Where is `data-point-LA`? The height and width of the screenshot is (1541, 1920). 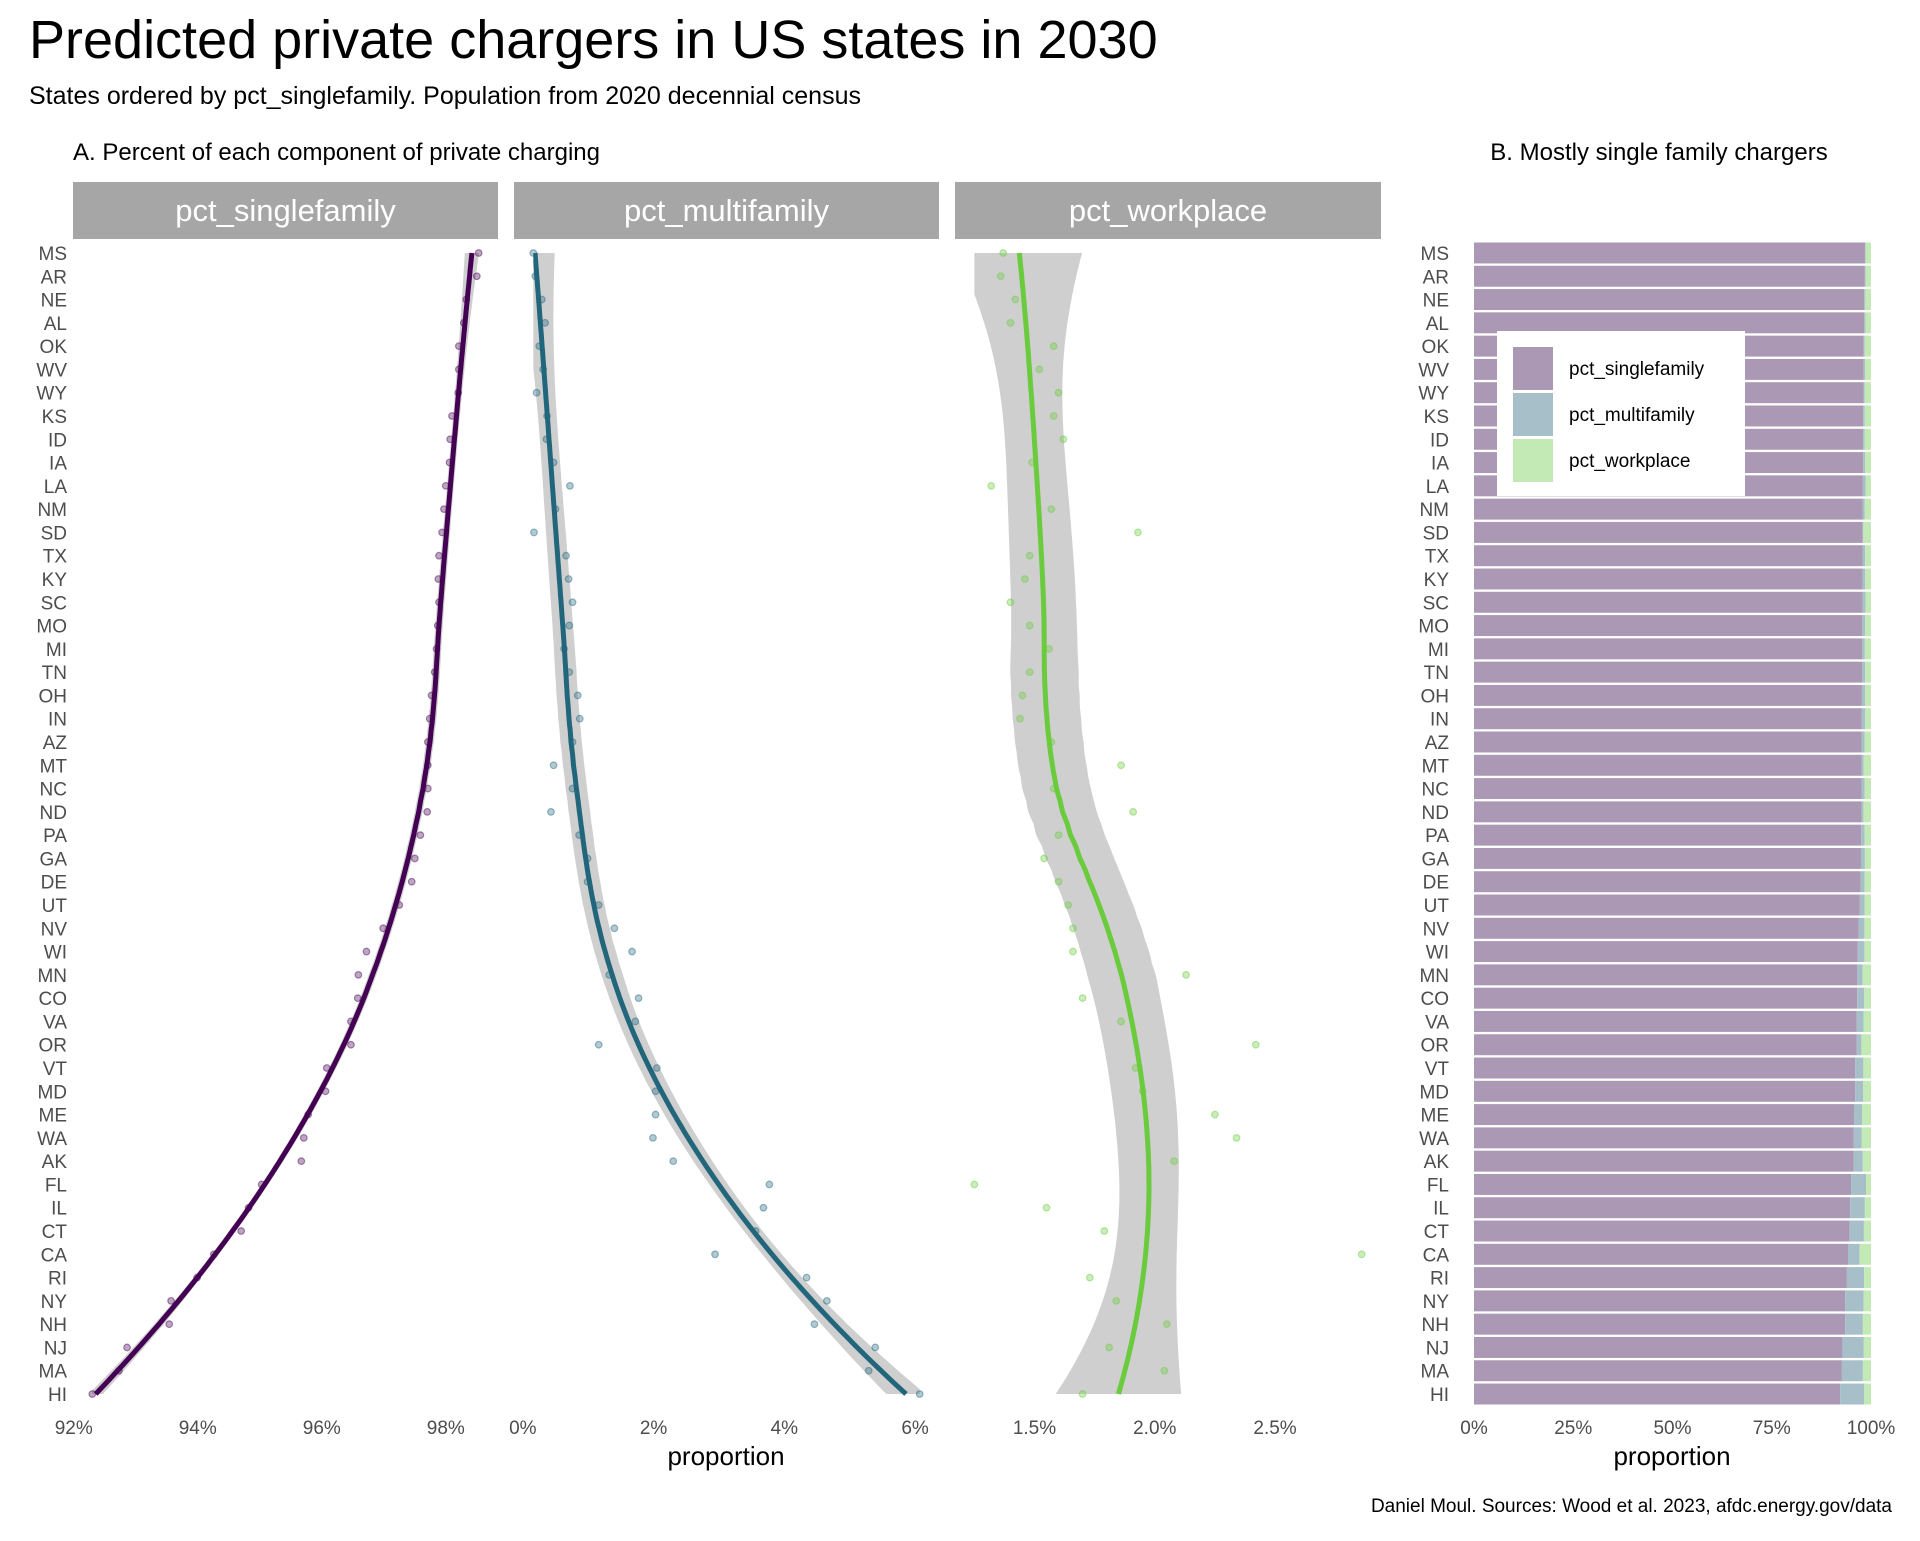
data-point-LA is located at coordinates (991, 485).